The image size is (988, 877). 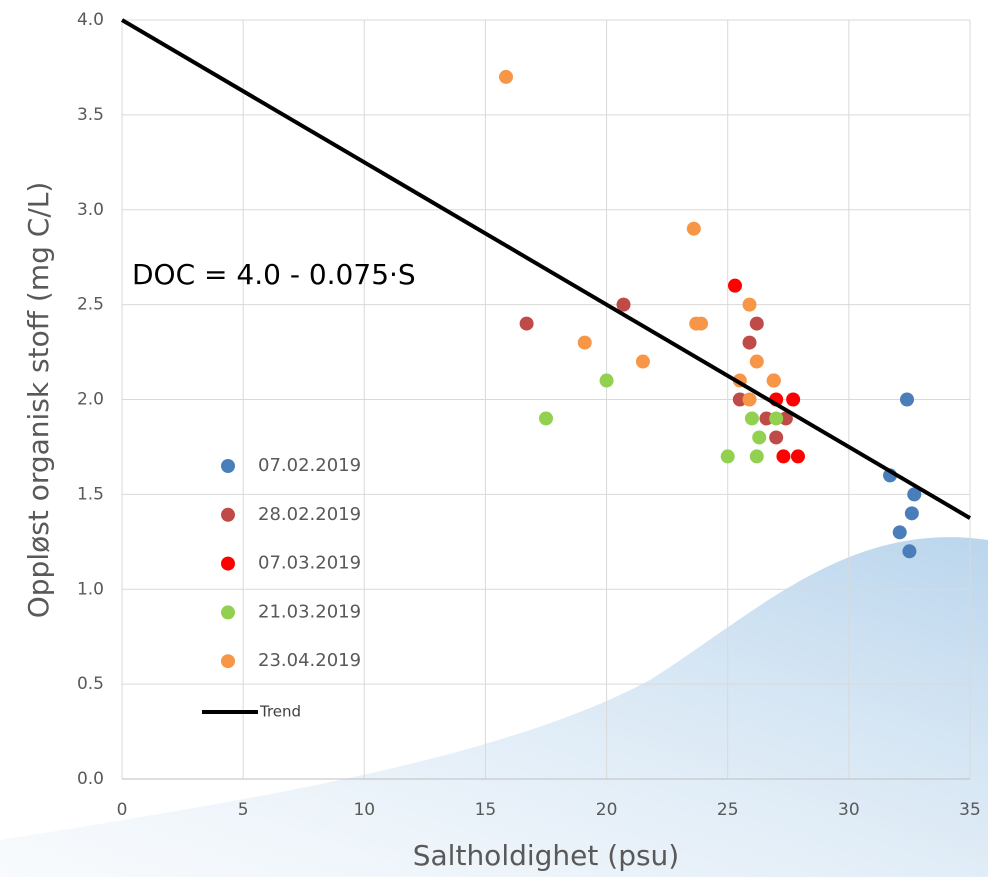 I want to click on legend-label: 21.03.2019, so click(x=309, y=611).